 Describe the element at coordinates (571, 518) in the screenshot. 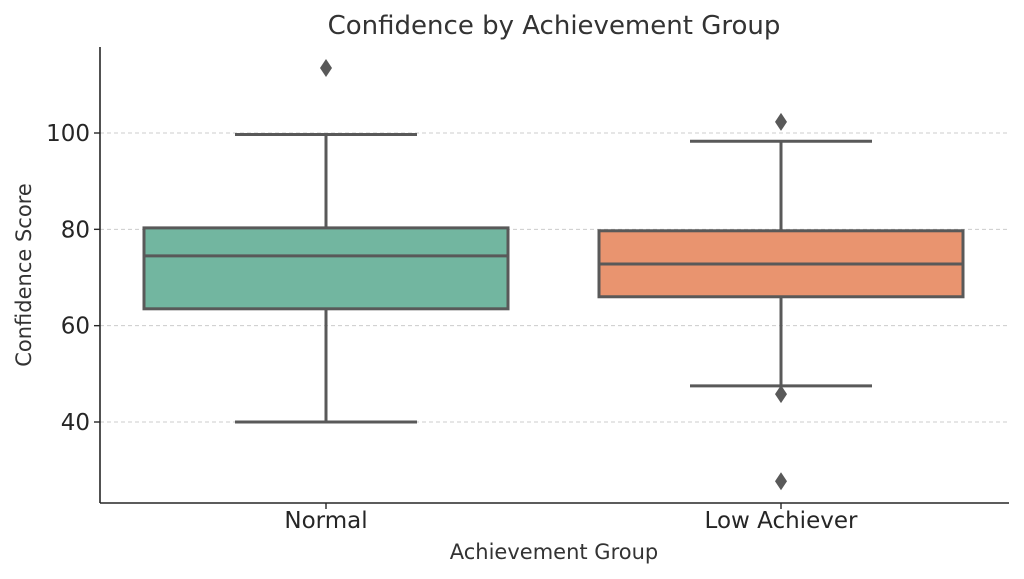

I see `x-axis-ticks: Normal Low Achiever` at that location.